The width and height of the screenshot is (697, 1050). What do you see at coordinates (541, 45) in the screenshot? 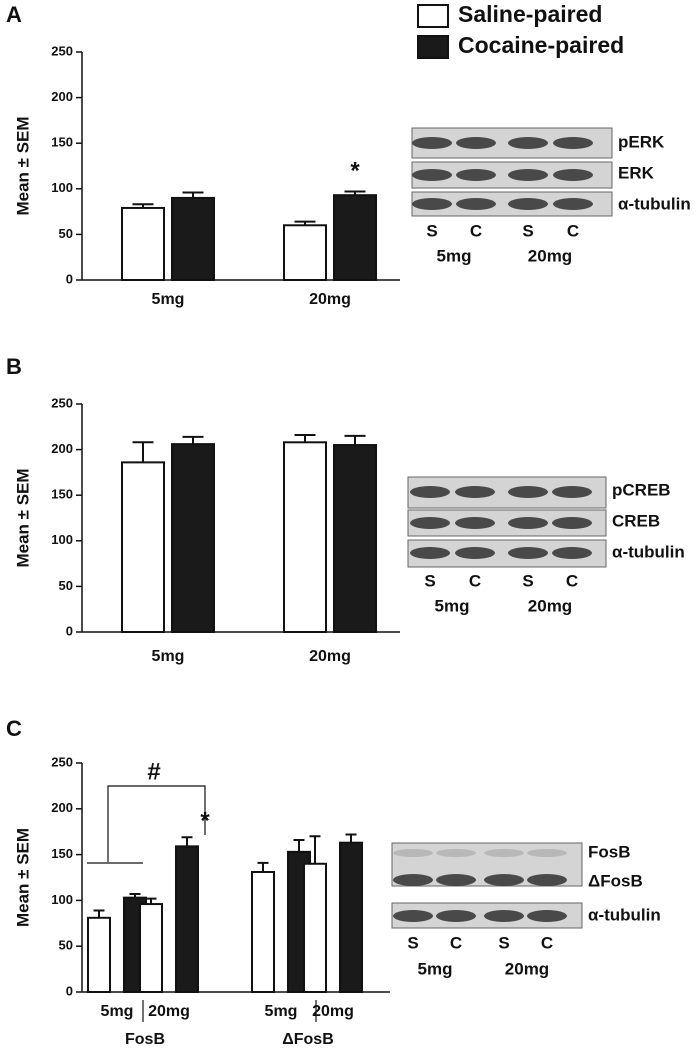
I see `legend-label: Cocaine-paired` at bounding box center [541, 45].